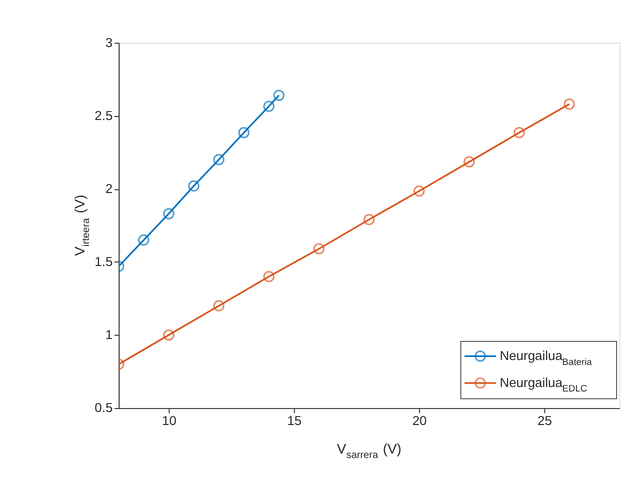 Image resolution: width=624 pixels, height=480 pixels. I want to click on x-tick-label: 25, so click(545, 420).